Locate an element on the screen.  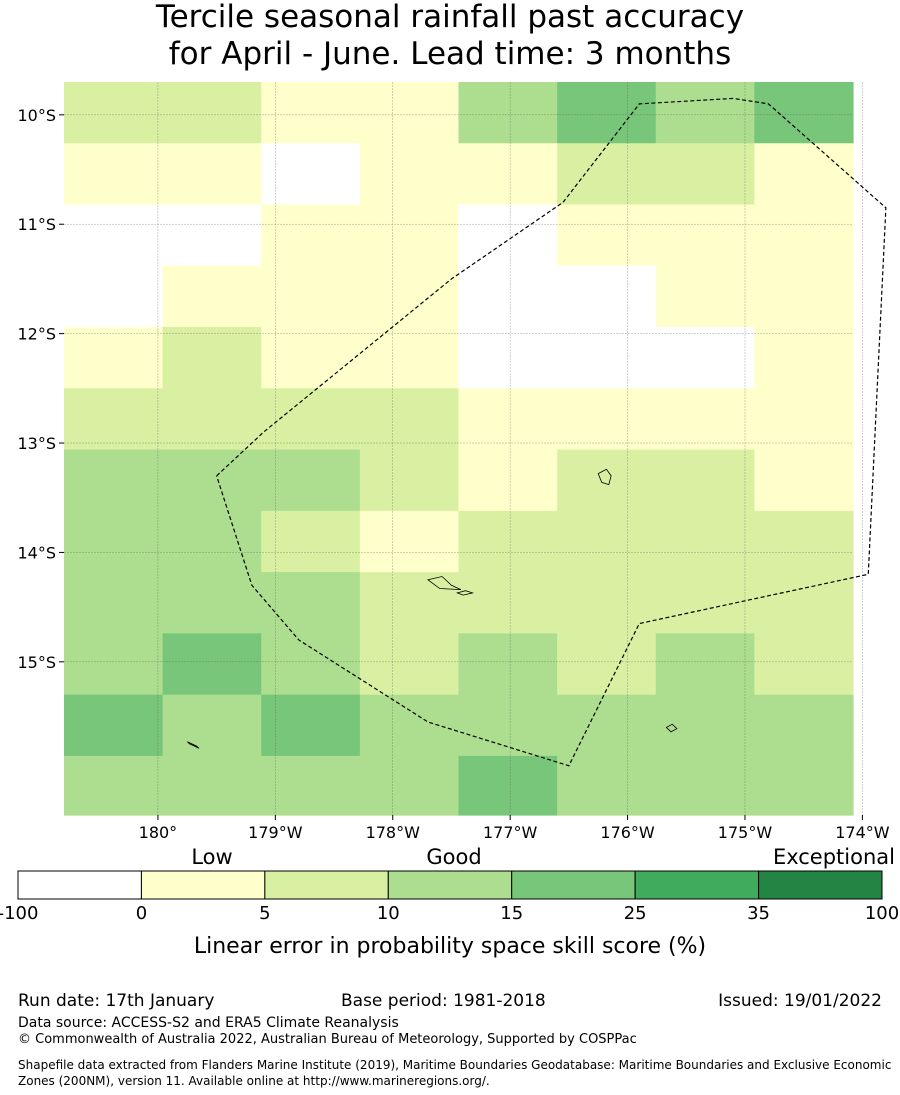
latitude-labels: 10°S 11°S 12°S 13°S 14°S 15°S is located at coordinates (40, 389).